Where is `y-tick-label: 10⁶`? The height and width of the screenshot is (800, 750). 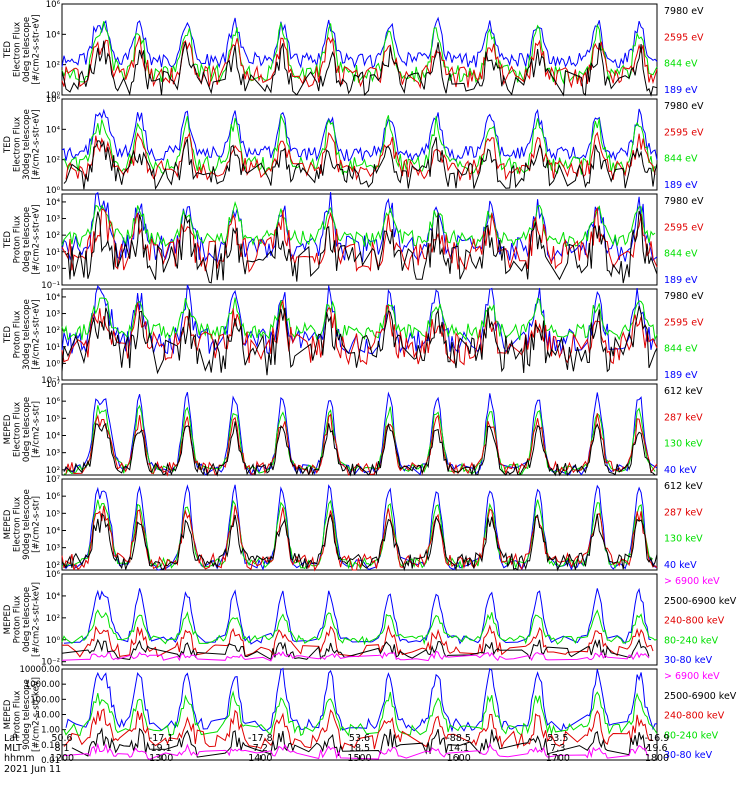 y-tick-label: 10⁶ is located at coordinates (53, 100).